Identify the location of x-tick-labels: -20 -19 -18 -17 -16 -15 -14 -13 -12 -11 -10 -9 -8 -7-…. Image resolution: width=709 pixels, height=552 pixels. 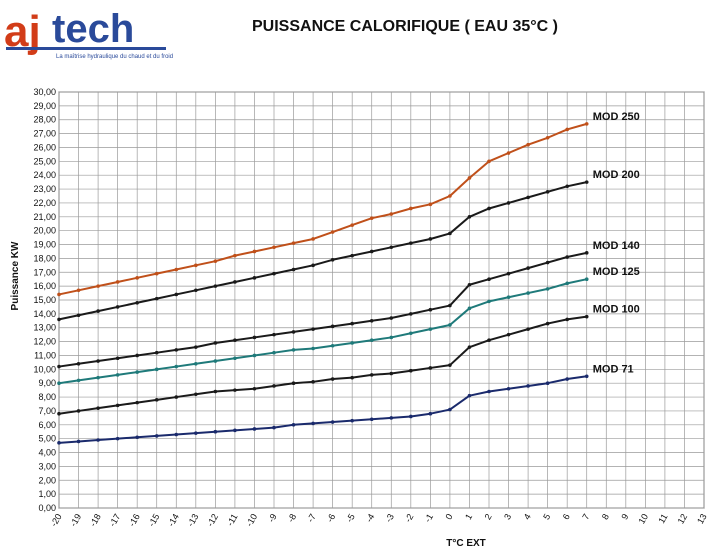
(379, 520).